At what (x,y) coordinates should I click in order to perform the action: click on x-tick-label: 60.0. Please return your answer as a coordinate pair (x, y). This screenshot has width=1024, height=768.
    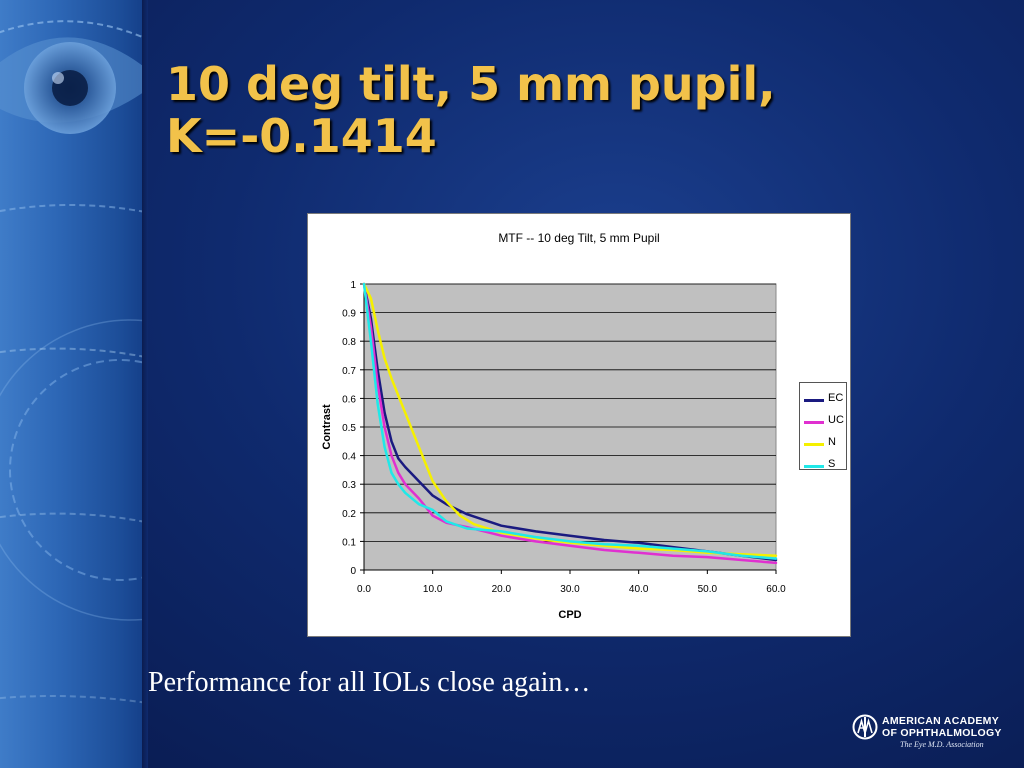
    Looking at the image, I should click on (776, 589).